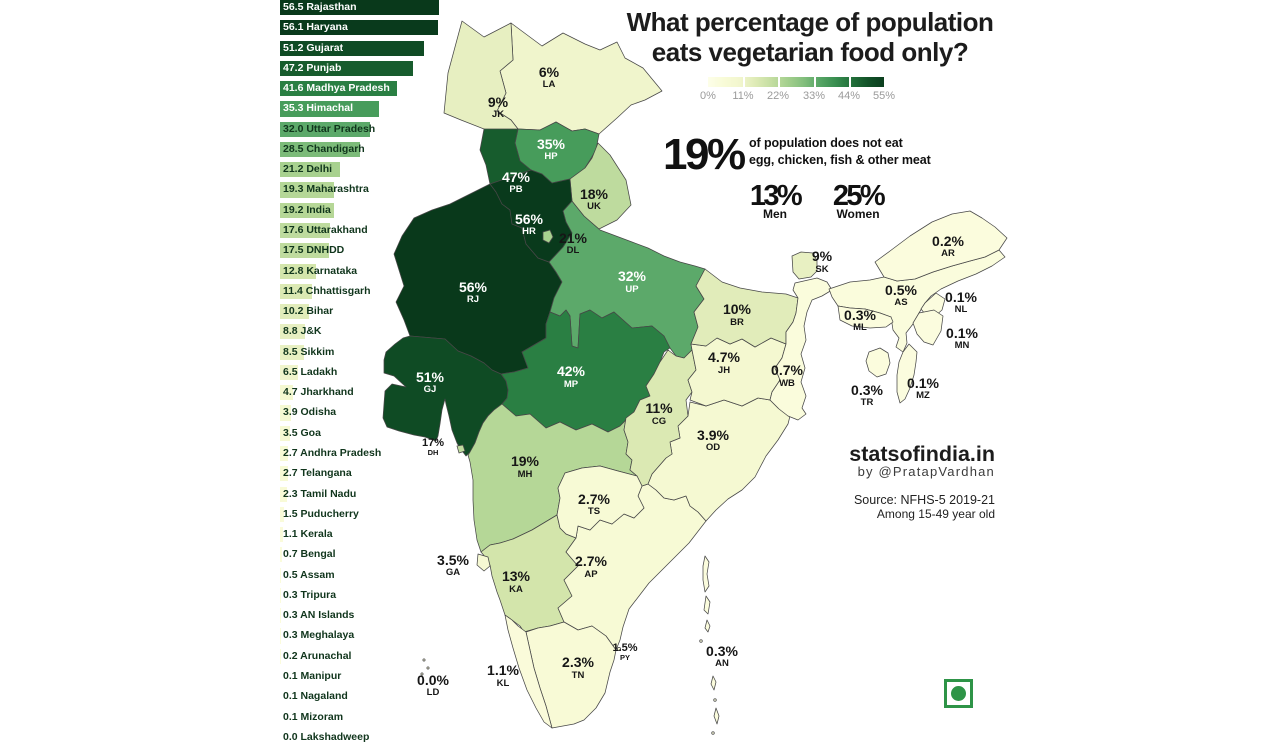 This screenshot has width=1280, height=750. Describe the element at coordinates (961, 309) in the screenshot. I see `svg-text: NL` at that location.